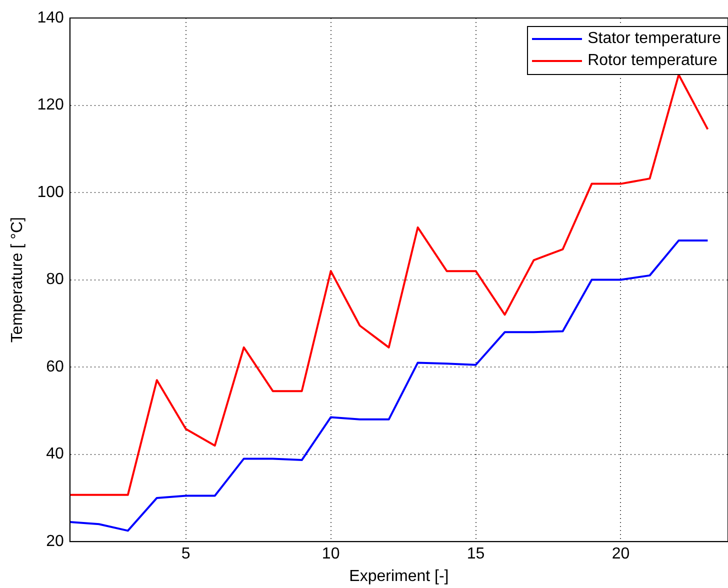 This screenshot has width=728, height=588. What do you see at coordinates (50, 105) in the screenshot?
I see `y-tick-label: 120` at bounding box center [50, 105].